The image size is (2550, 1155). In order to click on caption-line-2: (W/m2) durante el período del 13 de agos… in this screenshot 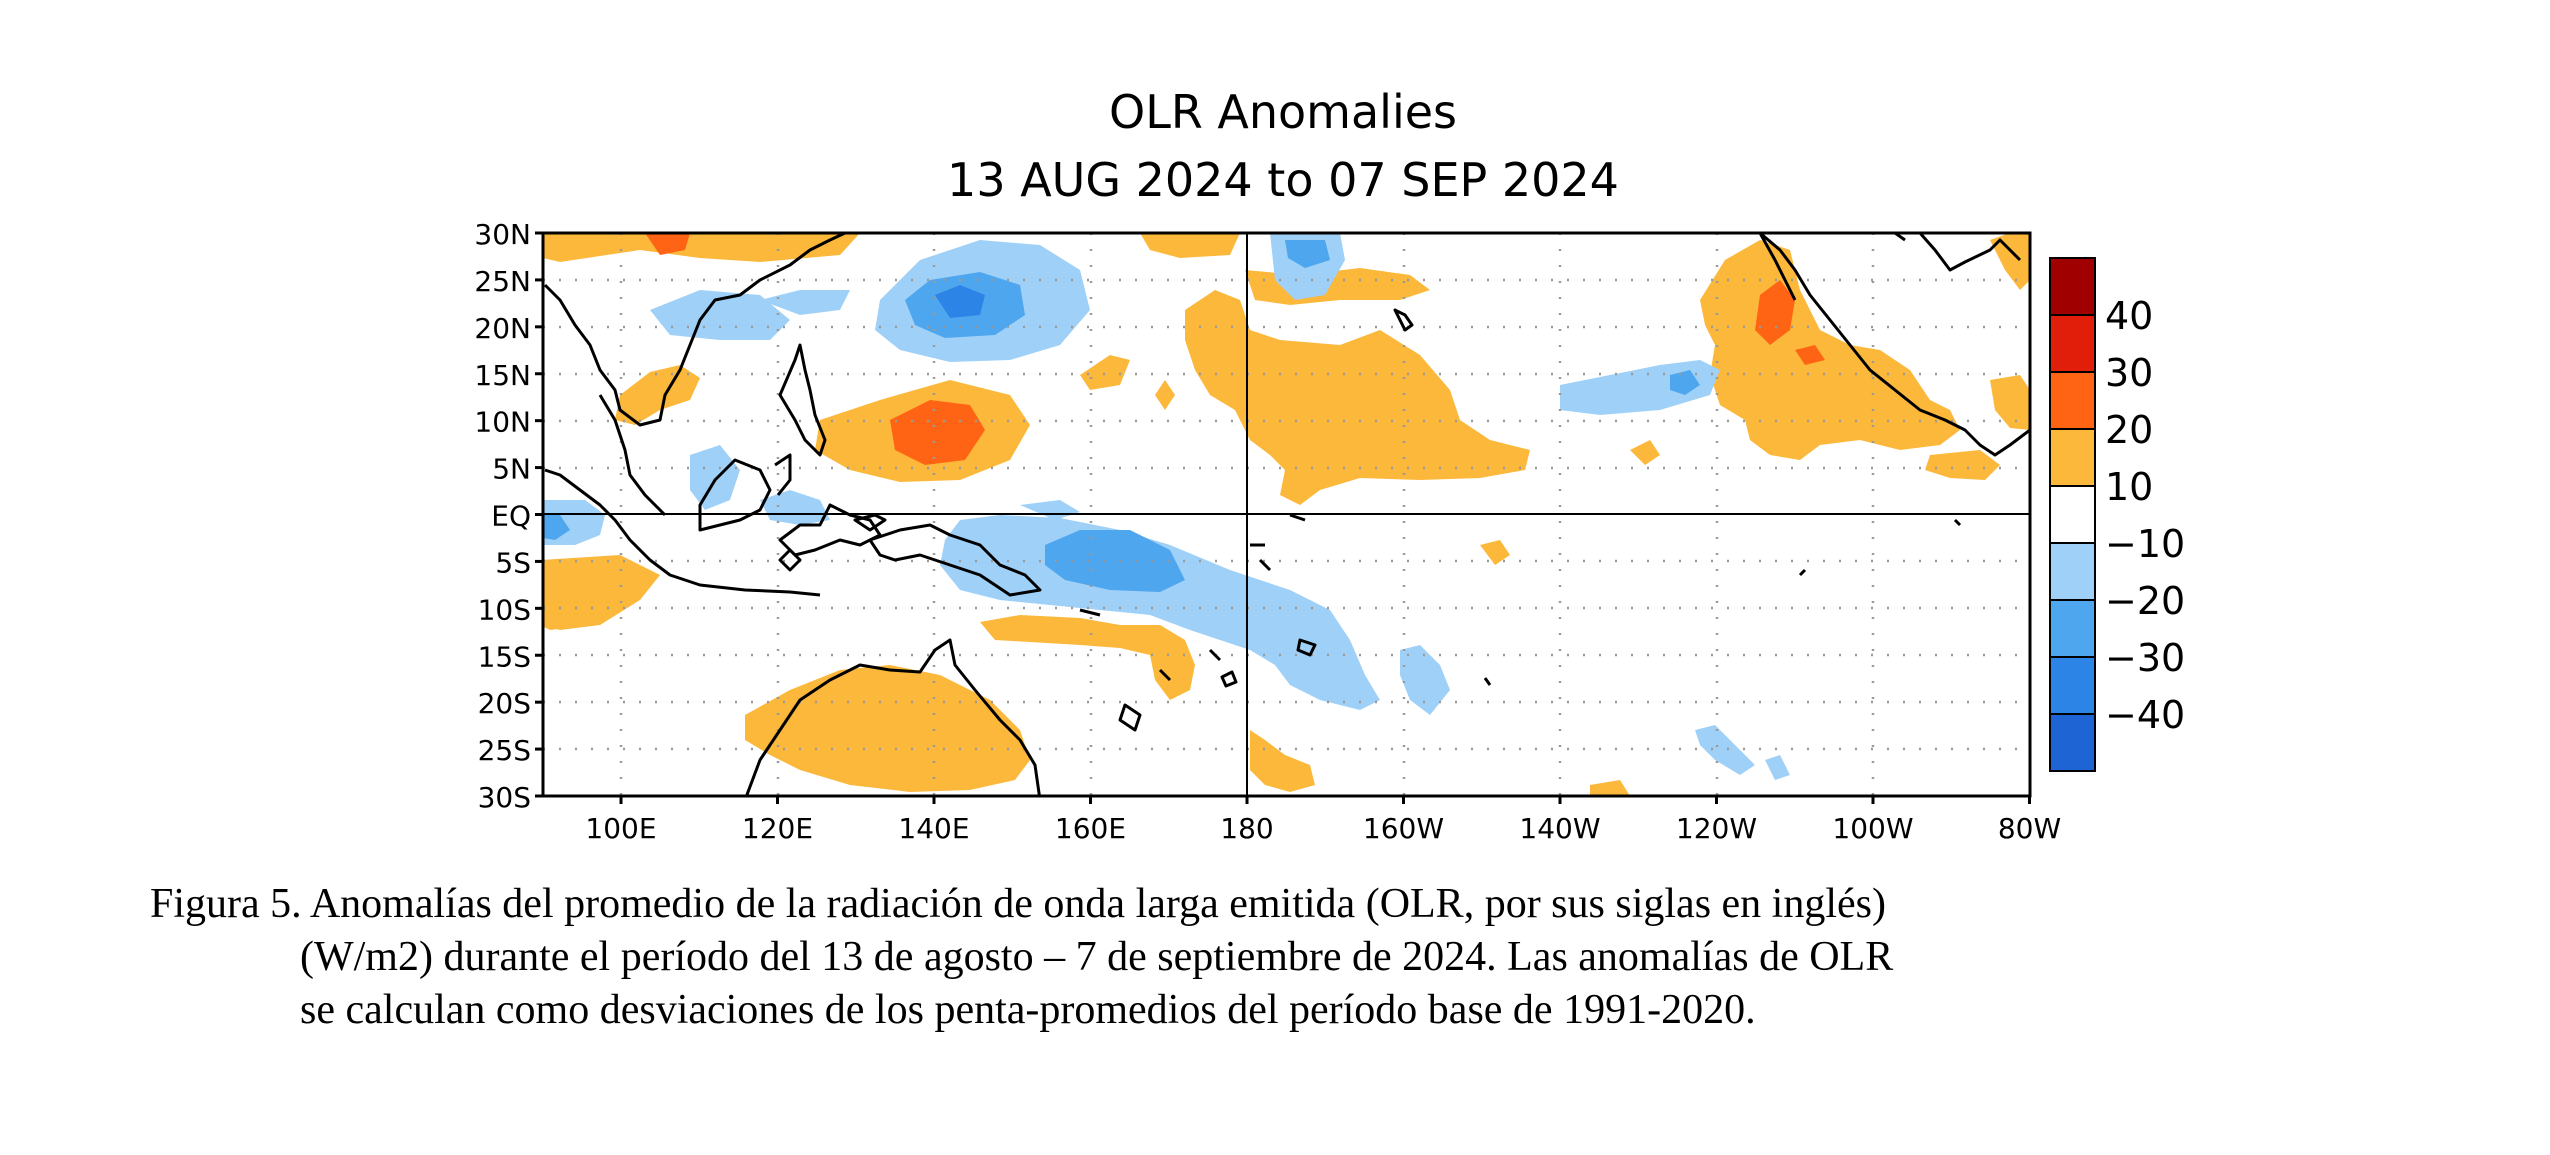, I will do `click(1097, 957)`.